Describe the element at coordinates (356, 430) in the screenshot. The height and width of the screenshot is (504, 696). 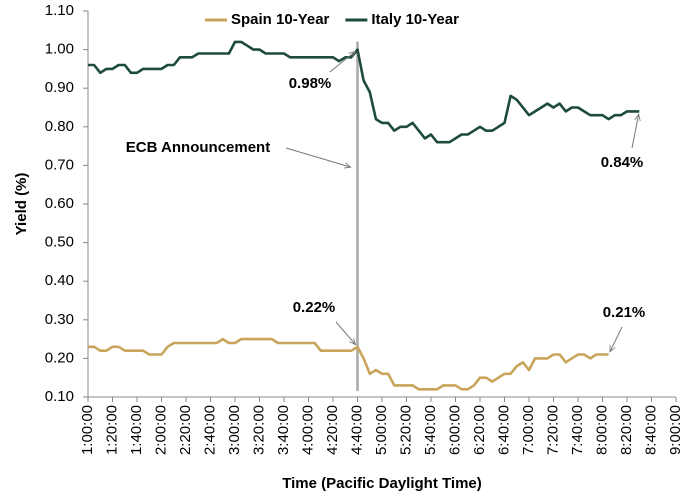
I see `x-tick-label: 4:40:00` at that location.